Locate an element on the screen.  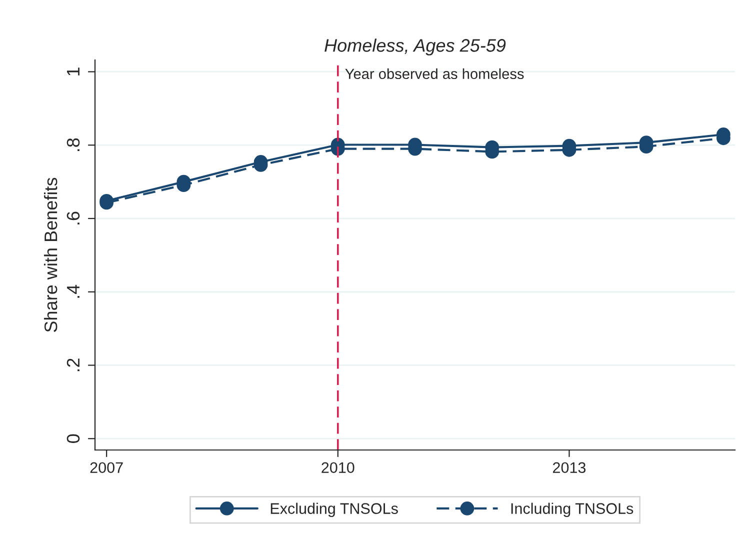
y-tick-label: 0 is located at coordinates (73, 438).